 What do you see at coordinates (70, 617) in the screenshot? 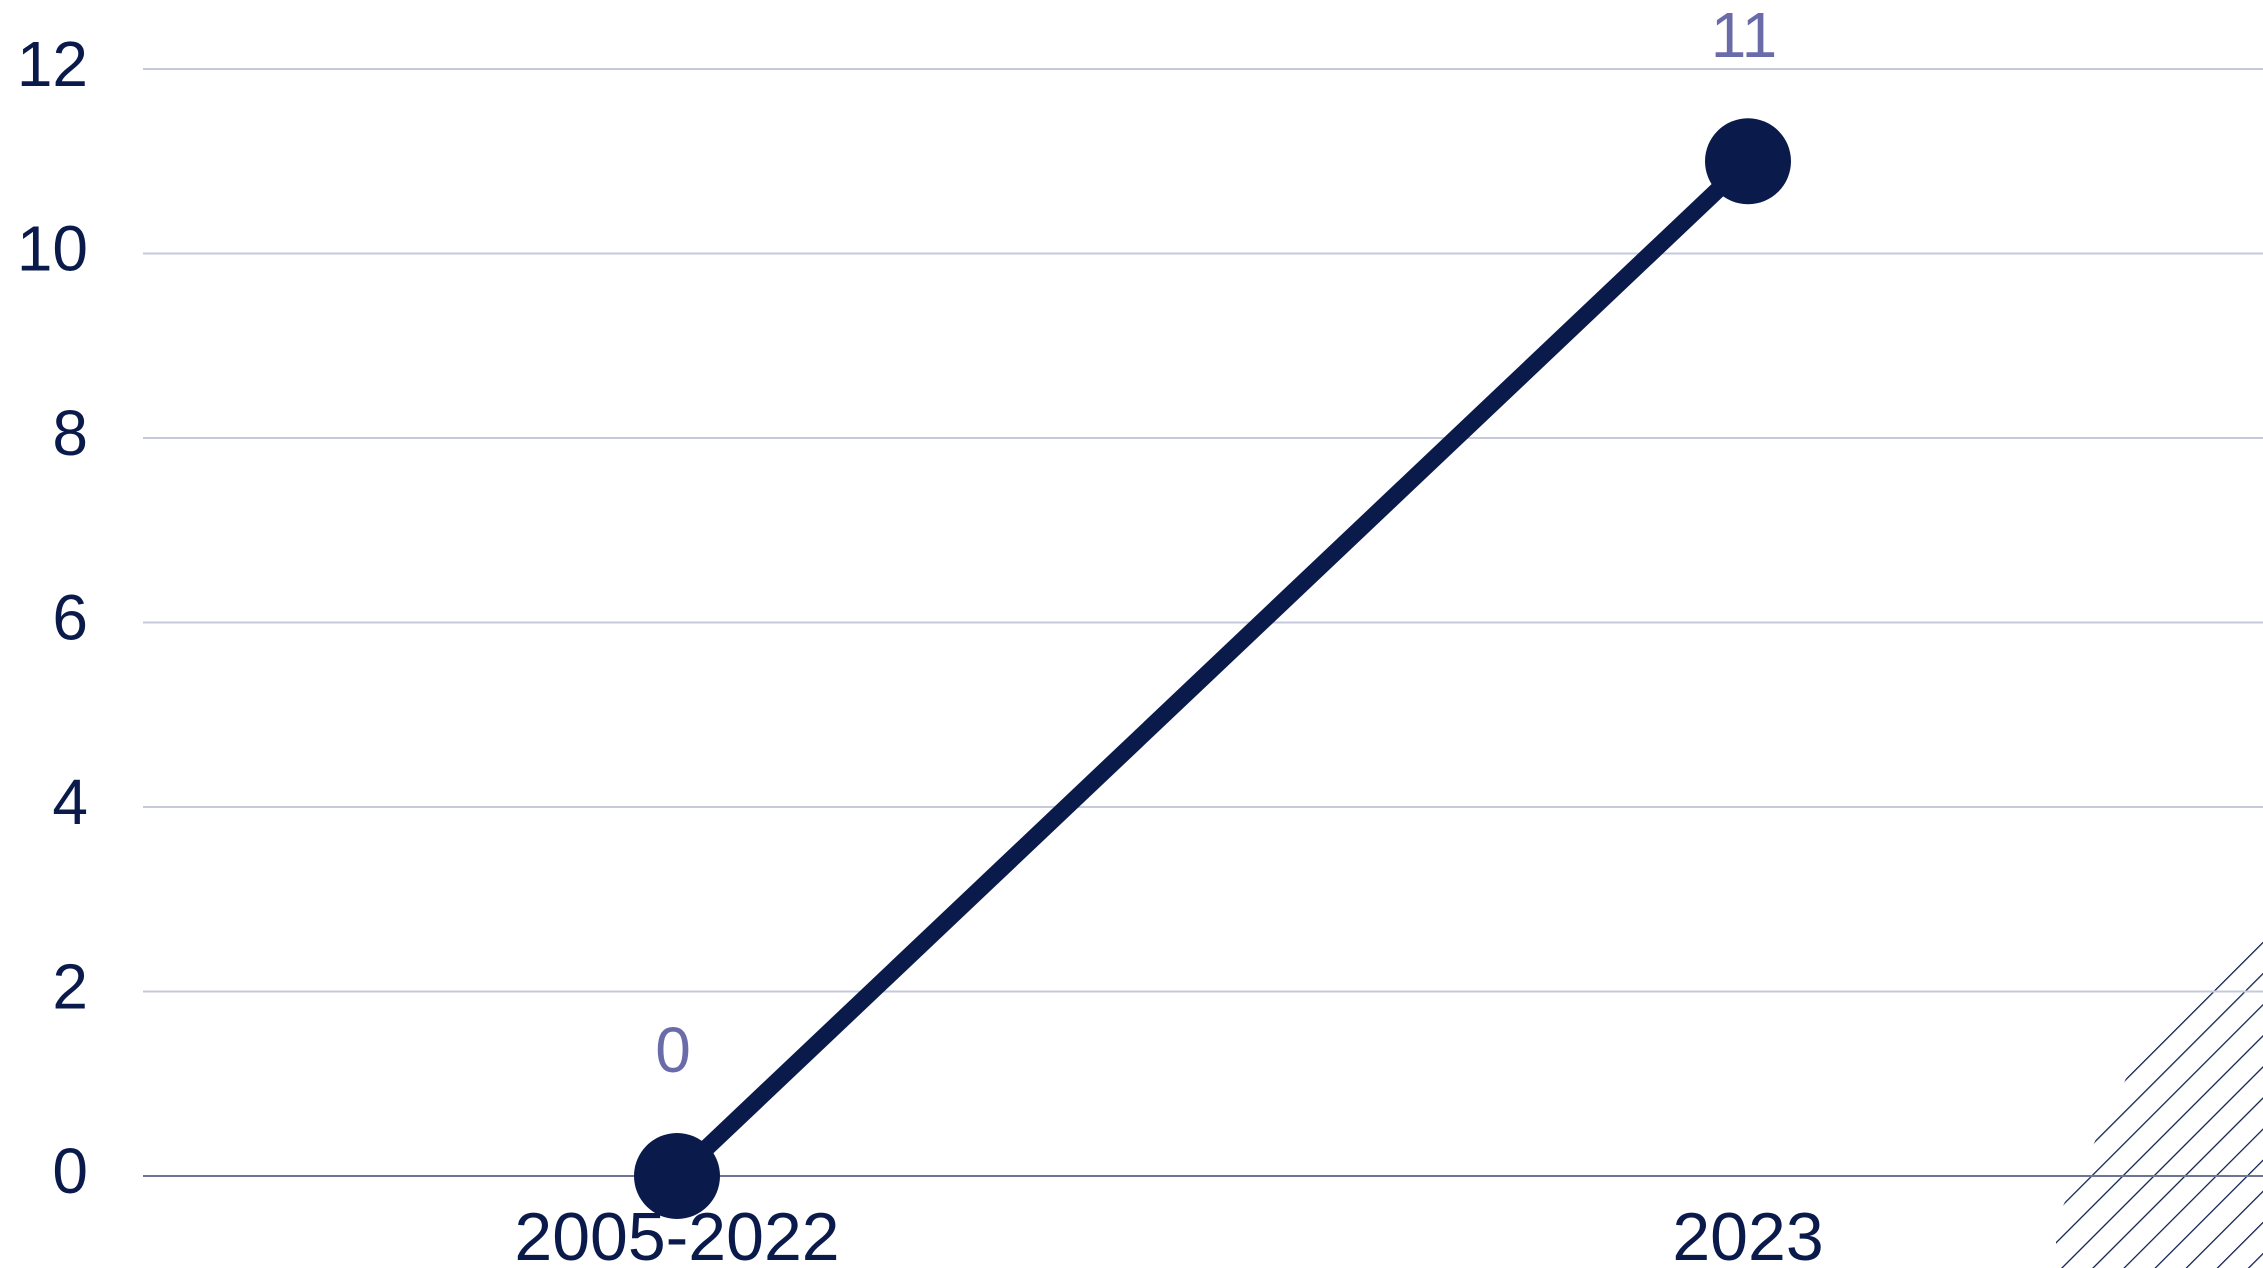
I see `y-tick-label: 6` at bounding box center [70, 617].